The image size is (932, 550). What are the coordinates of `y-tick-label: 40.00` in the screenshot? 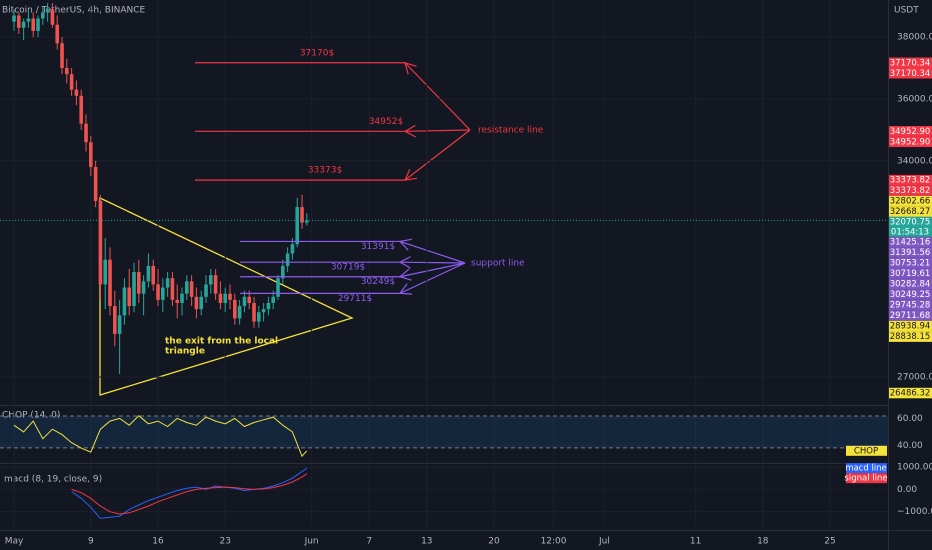 It's located at (910, 446).